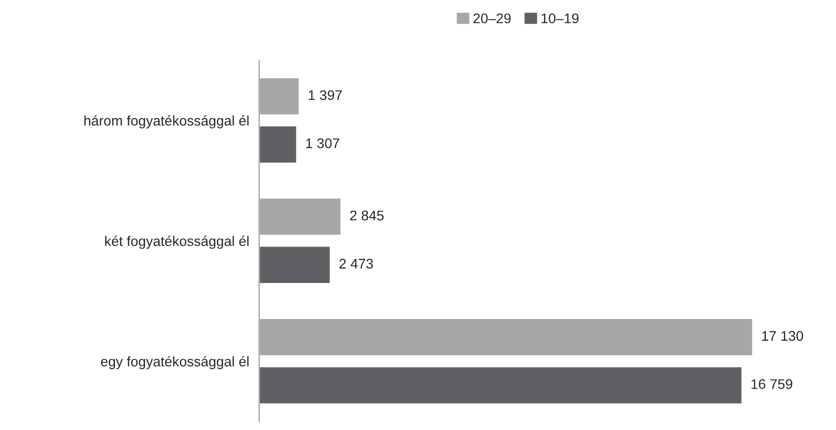  What do you see at coordinates (367, 215) in the screenshot?
I see `data-label: 2 845` at bounding box center [367, 215].